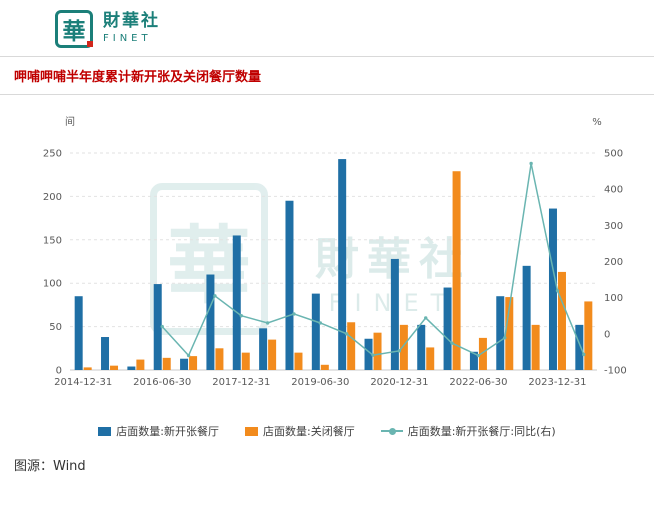 The height and width of the screenshot is (525, 654). Describe the element at coordinates (607, 334) in the screenshot. I see `right-axis-tick-label: 0` at that location.